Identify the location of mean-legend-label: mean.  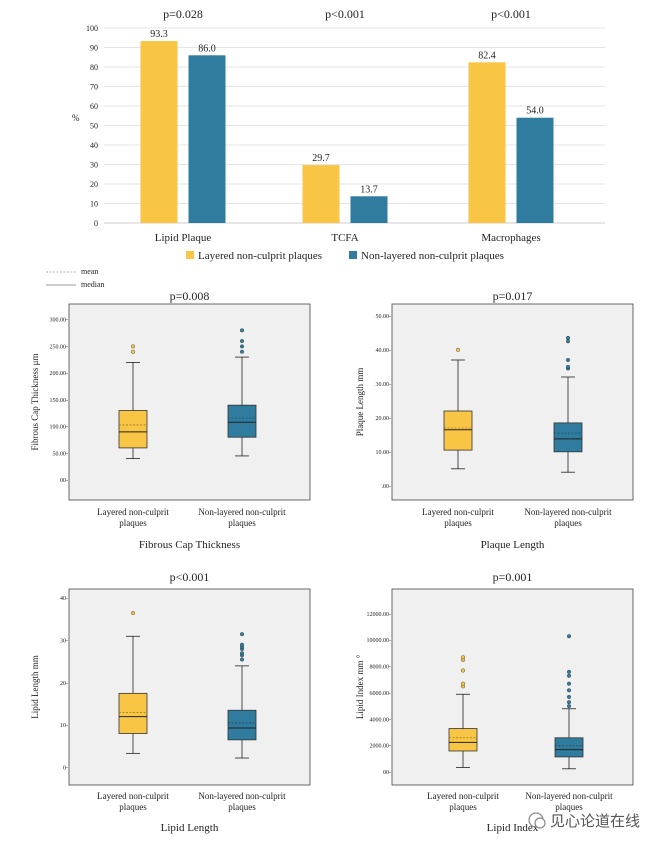
(89, 271).